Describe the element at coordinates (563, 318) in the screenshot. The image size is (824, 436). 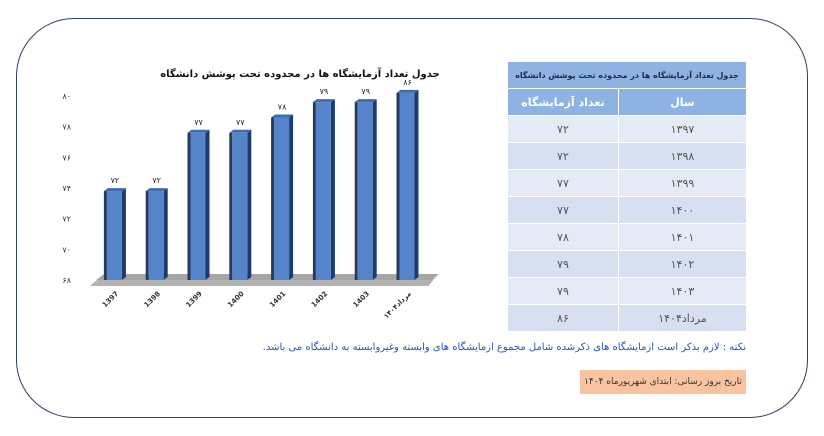
I see `cell-count: ۸۶` at that location.